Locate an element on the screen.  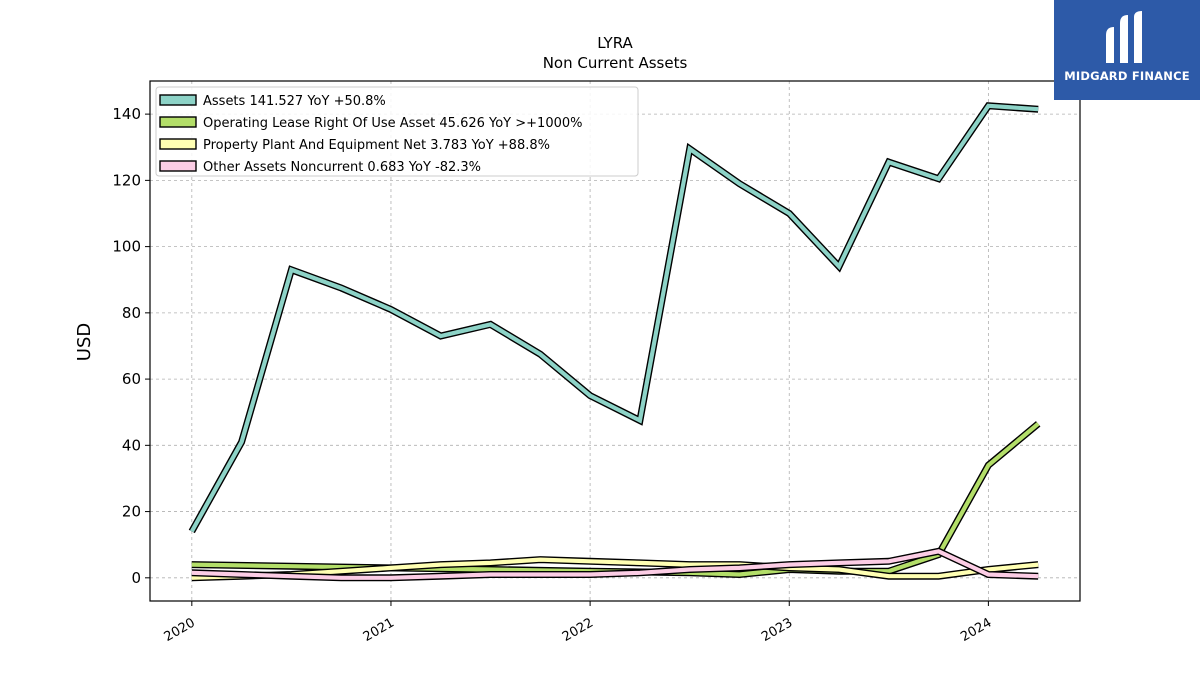
x-tick-label: 2024 is located at coordinates (976, 630).